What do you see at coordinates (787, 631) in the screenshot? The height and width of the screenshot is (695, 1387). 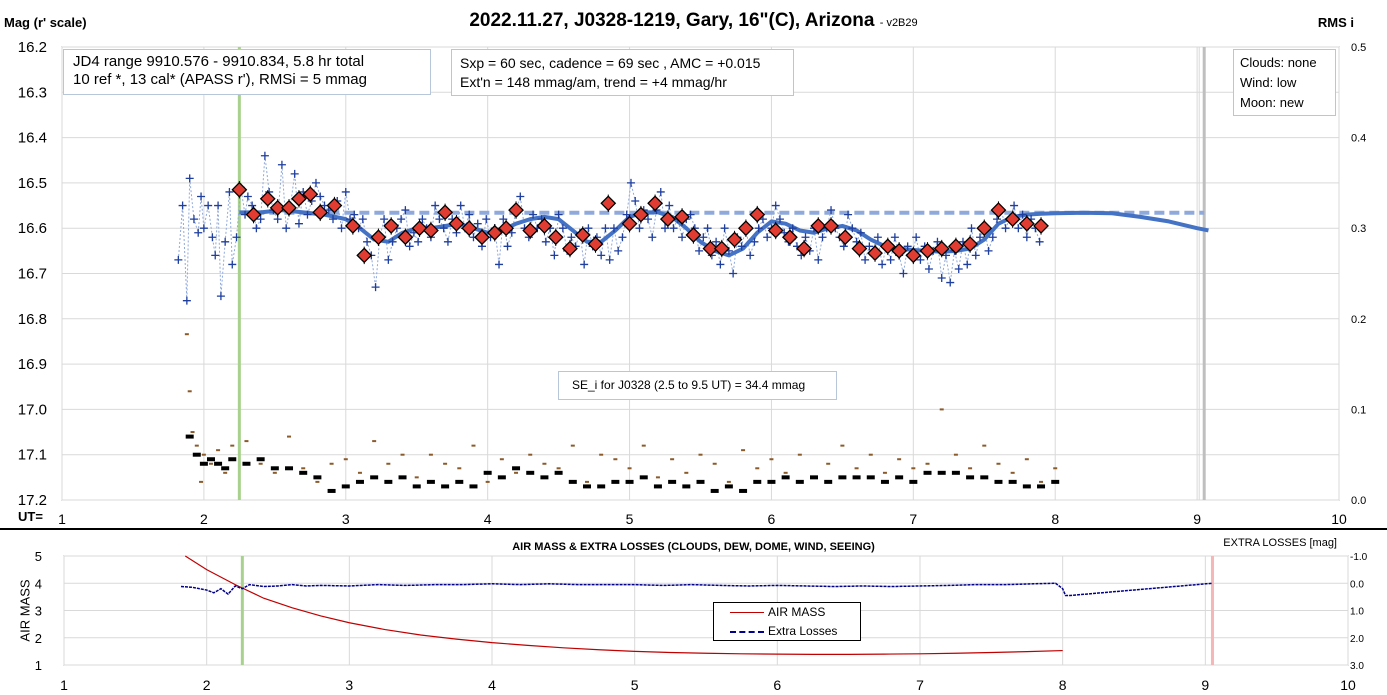 I see `legend-item-losses: Extra Losses` at bounding box center [787, 631].